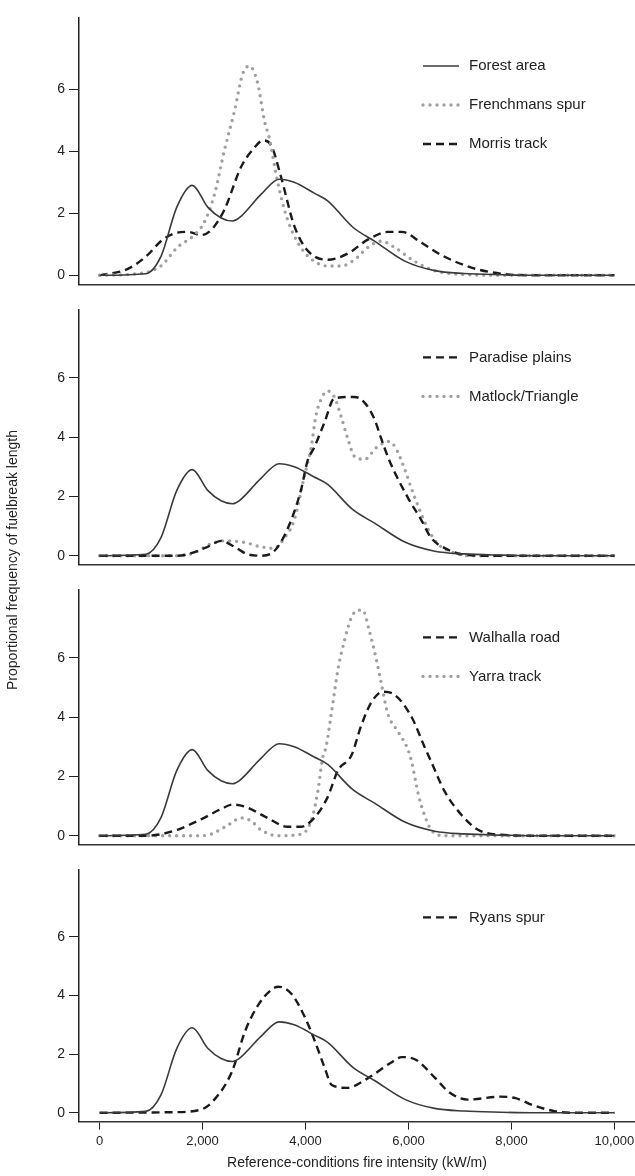 This screenshot has height=1176, width=635. I want to click on x-tick-label: 0, so click(99, 1140).